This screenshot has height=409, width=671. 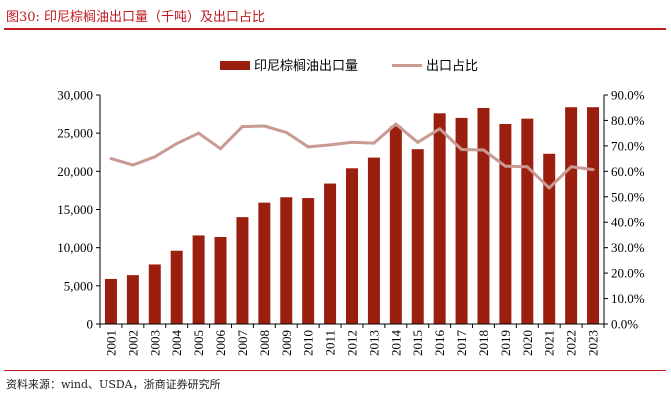 I want to click on right-tick-label: 60.0%, so click(x=628, y=171).